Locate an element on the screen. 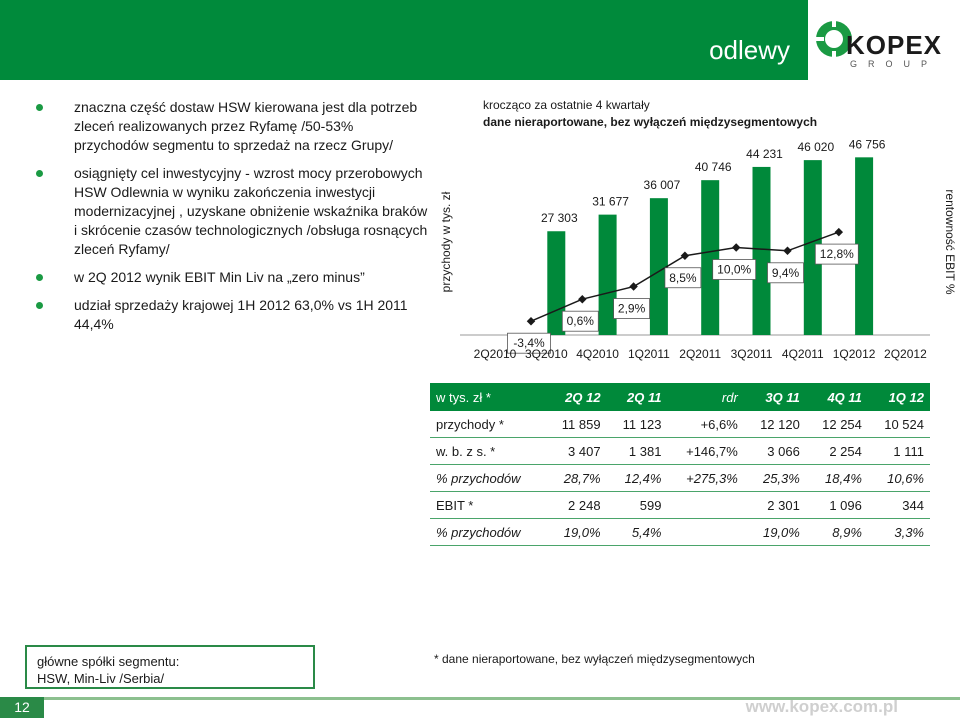 The image size is (960, 718). ebit-label: 0,6% is located at coordinates (581, 321).